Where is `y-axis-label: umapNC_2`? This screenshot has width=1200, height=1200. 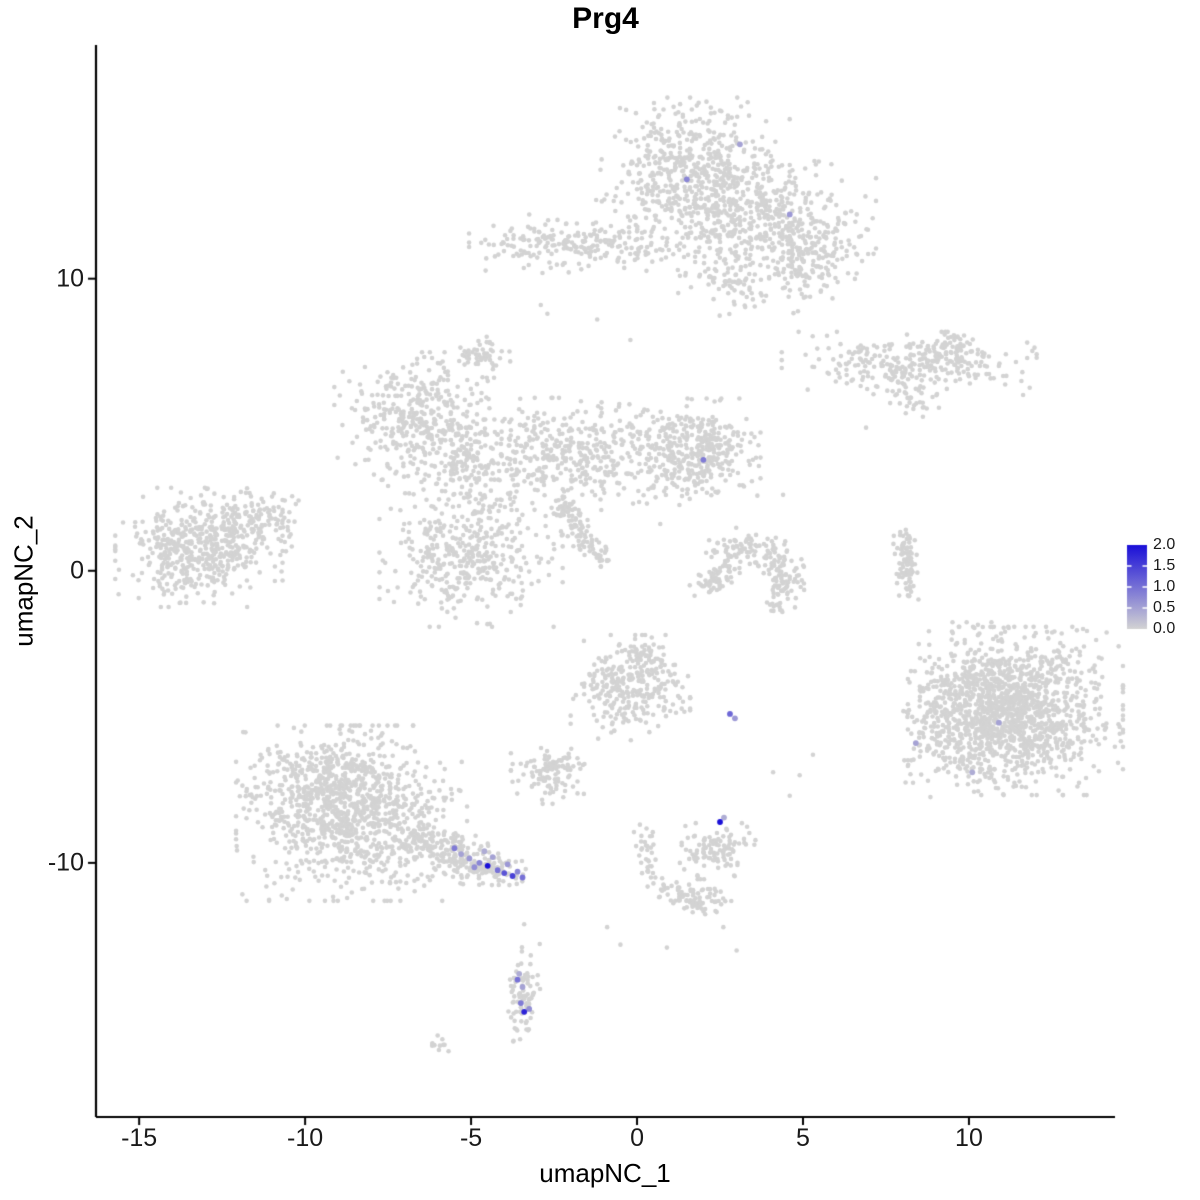
y-axis-label: umapNC_2 is located at coordinates (23, 581).